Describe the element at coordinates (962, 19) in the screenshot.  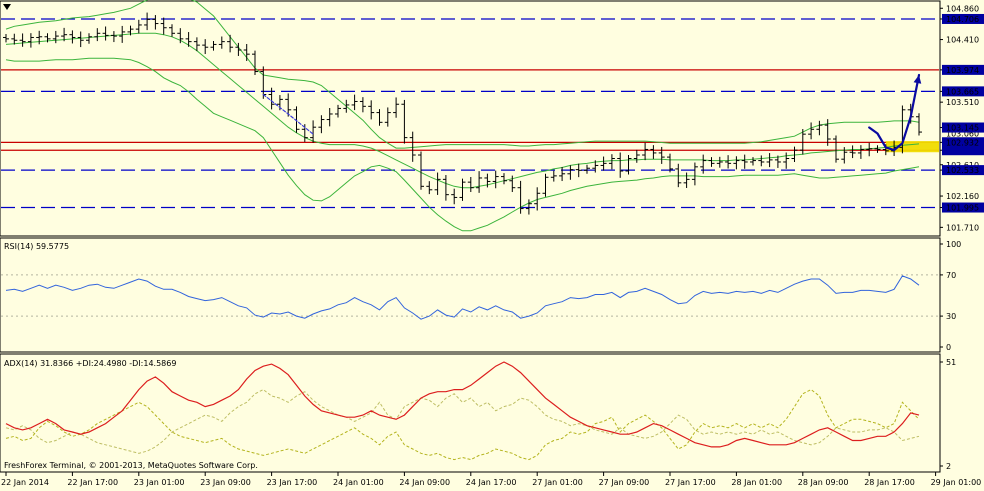
I see `price-label: 104.706` at that location.